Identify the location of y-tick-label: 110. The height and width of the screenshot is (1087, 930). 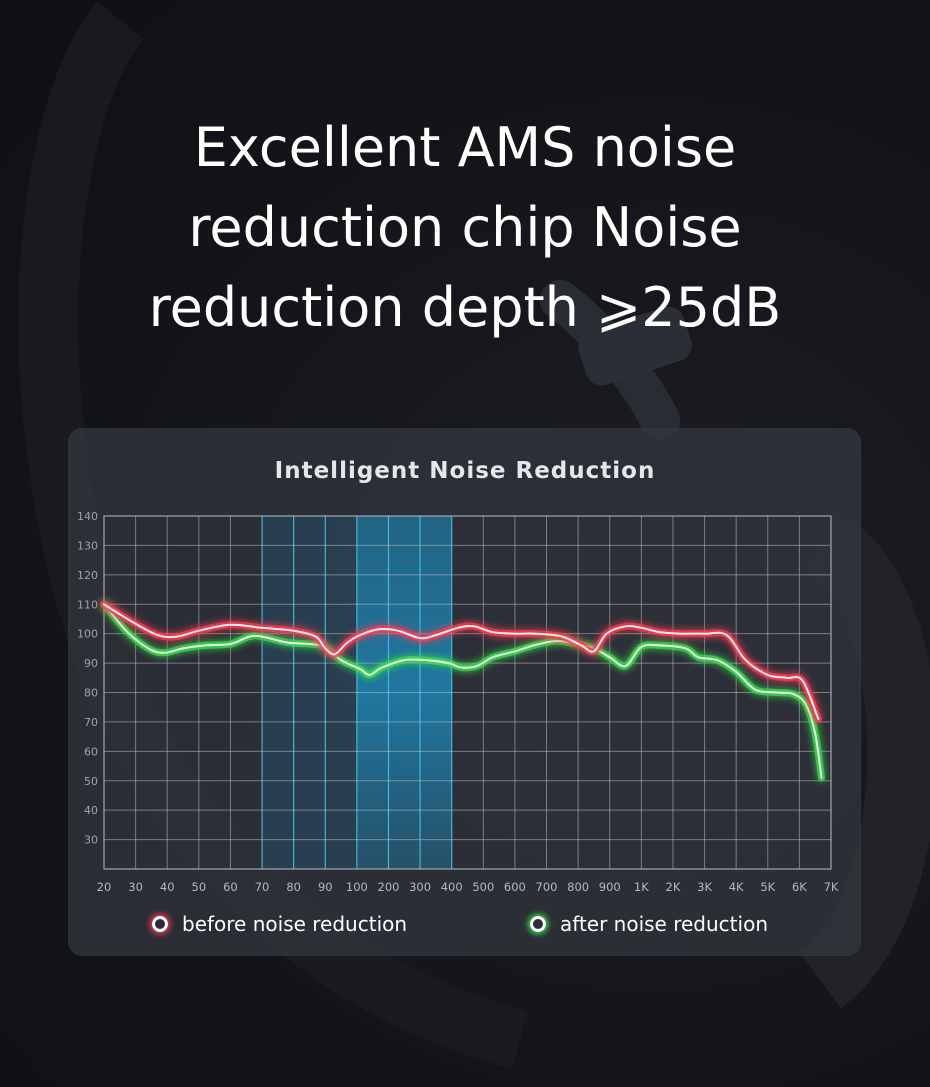
(87, 604).